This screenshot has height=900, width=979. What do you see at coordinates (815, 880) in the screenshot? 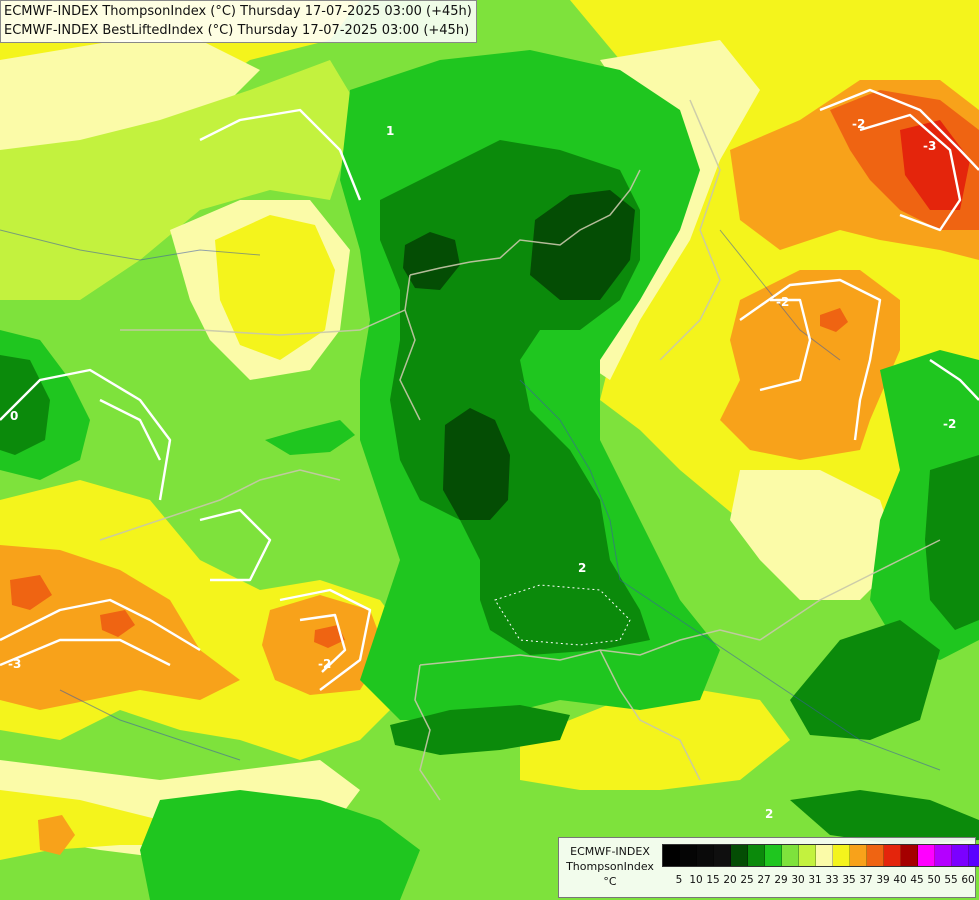
I see `legend-tick-label: 31` at bounding box center [815, 880].